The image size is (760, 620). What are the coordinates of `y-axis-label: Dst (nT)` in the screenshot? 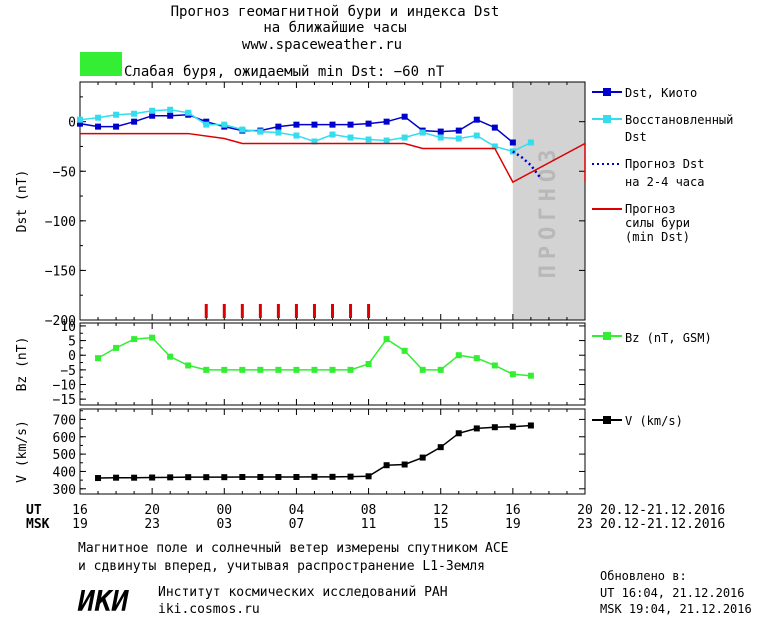 It's located at (22, 201).